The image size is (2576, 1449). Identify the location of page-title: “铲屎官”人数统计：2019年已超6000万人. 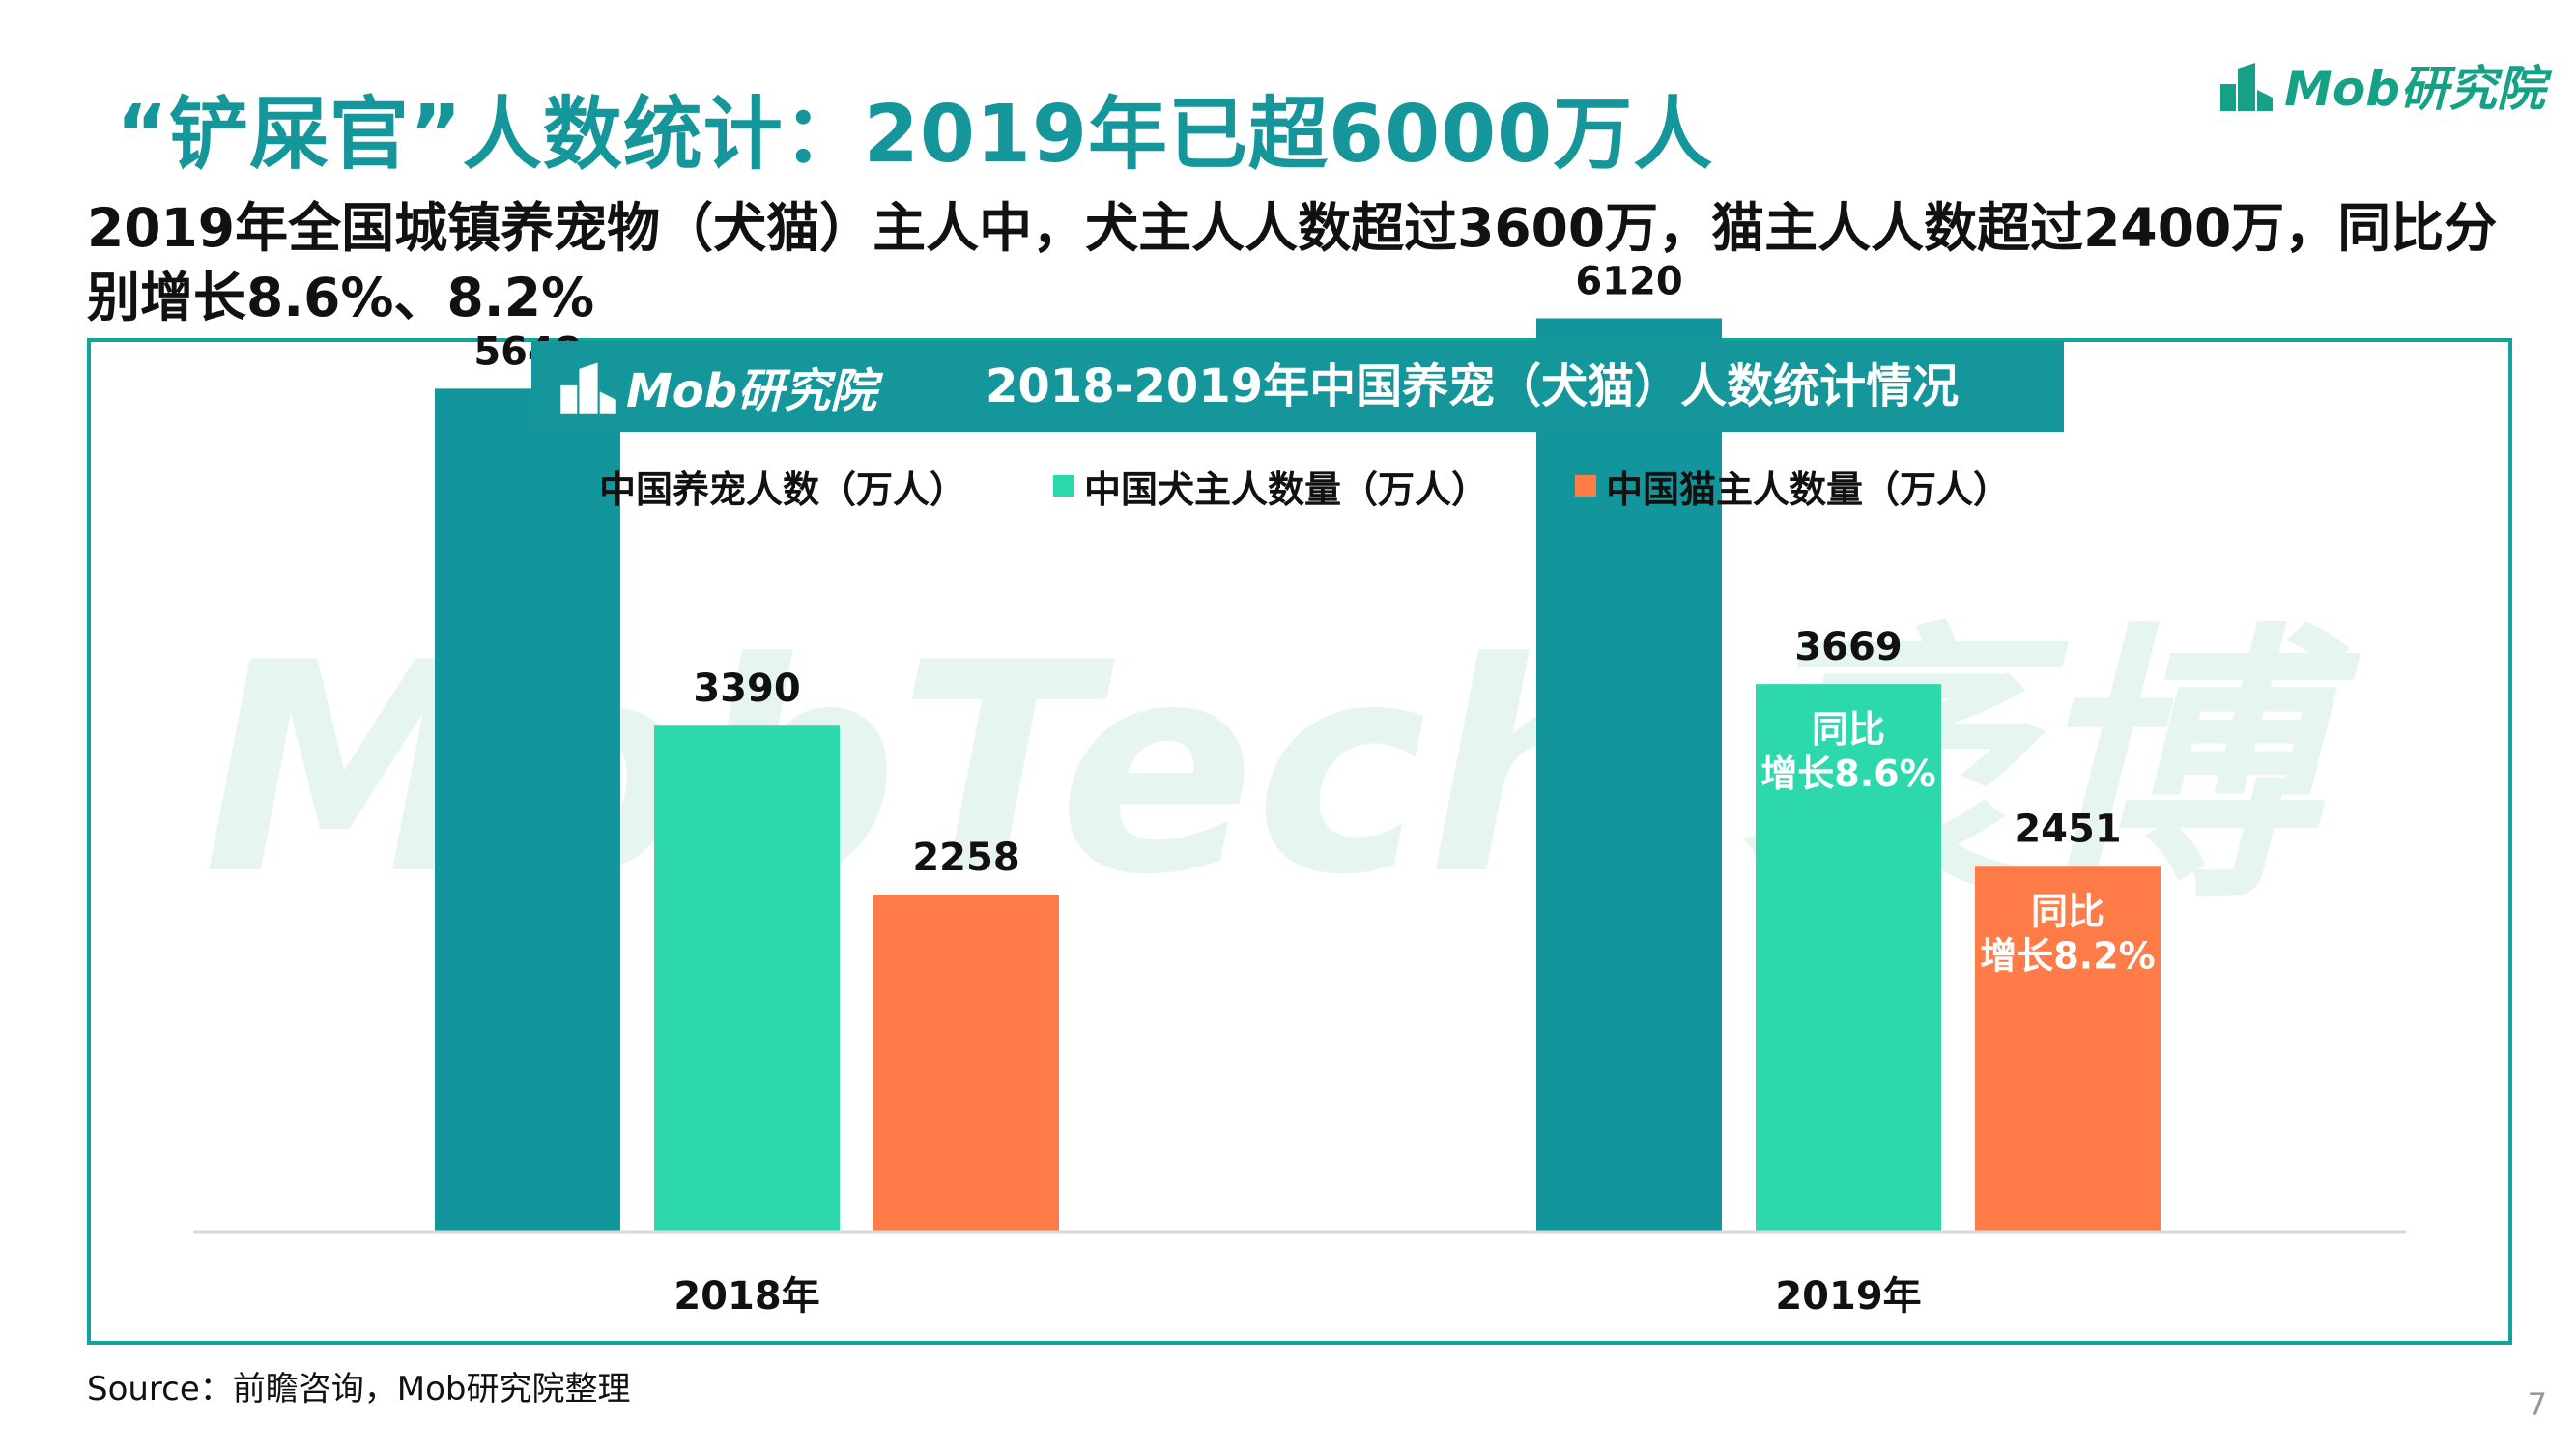
(915, 135).